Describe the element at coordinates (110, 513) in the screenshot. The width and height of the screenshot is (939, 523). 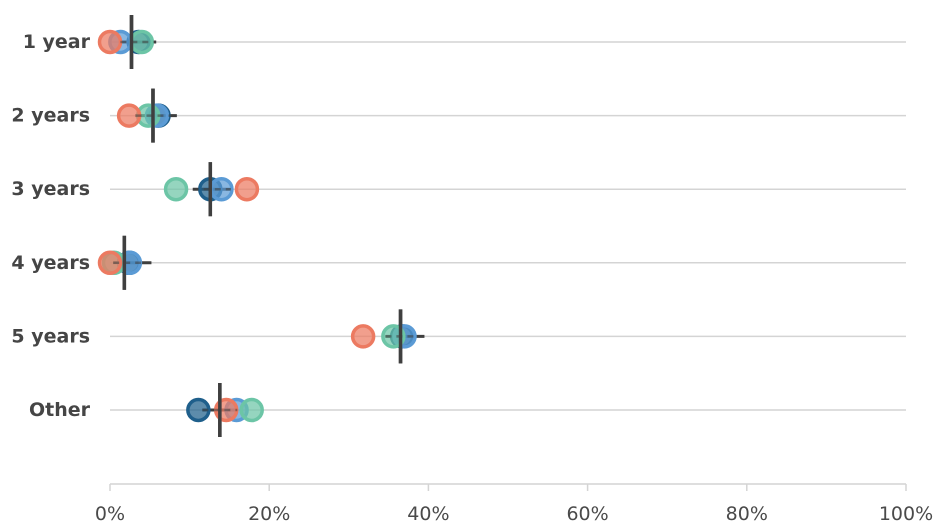
I see `x-tick-label: 0%` at that location.